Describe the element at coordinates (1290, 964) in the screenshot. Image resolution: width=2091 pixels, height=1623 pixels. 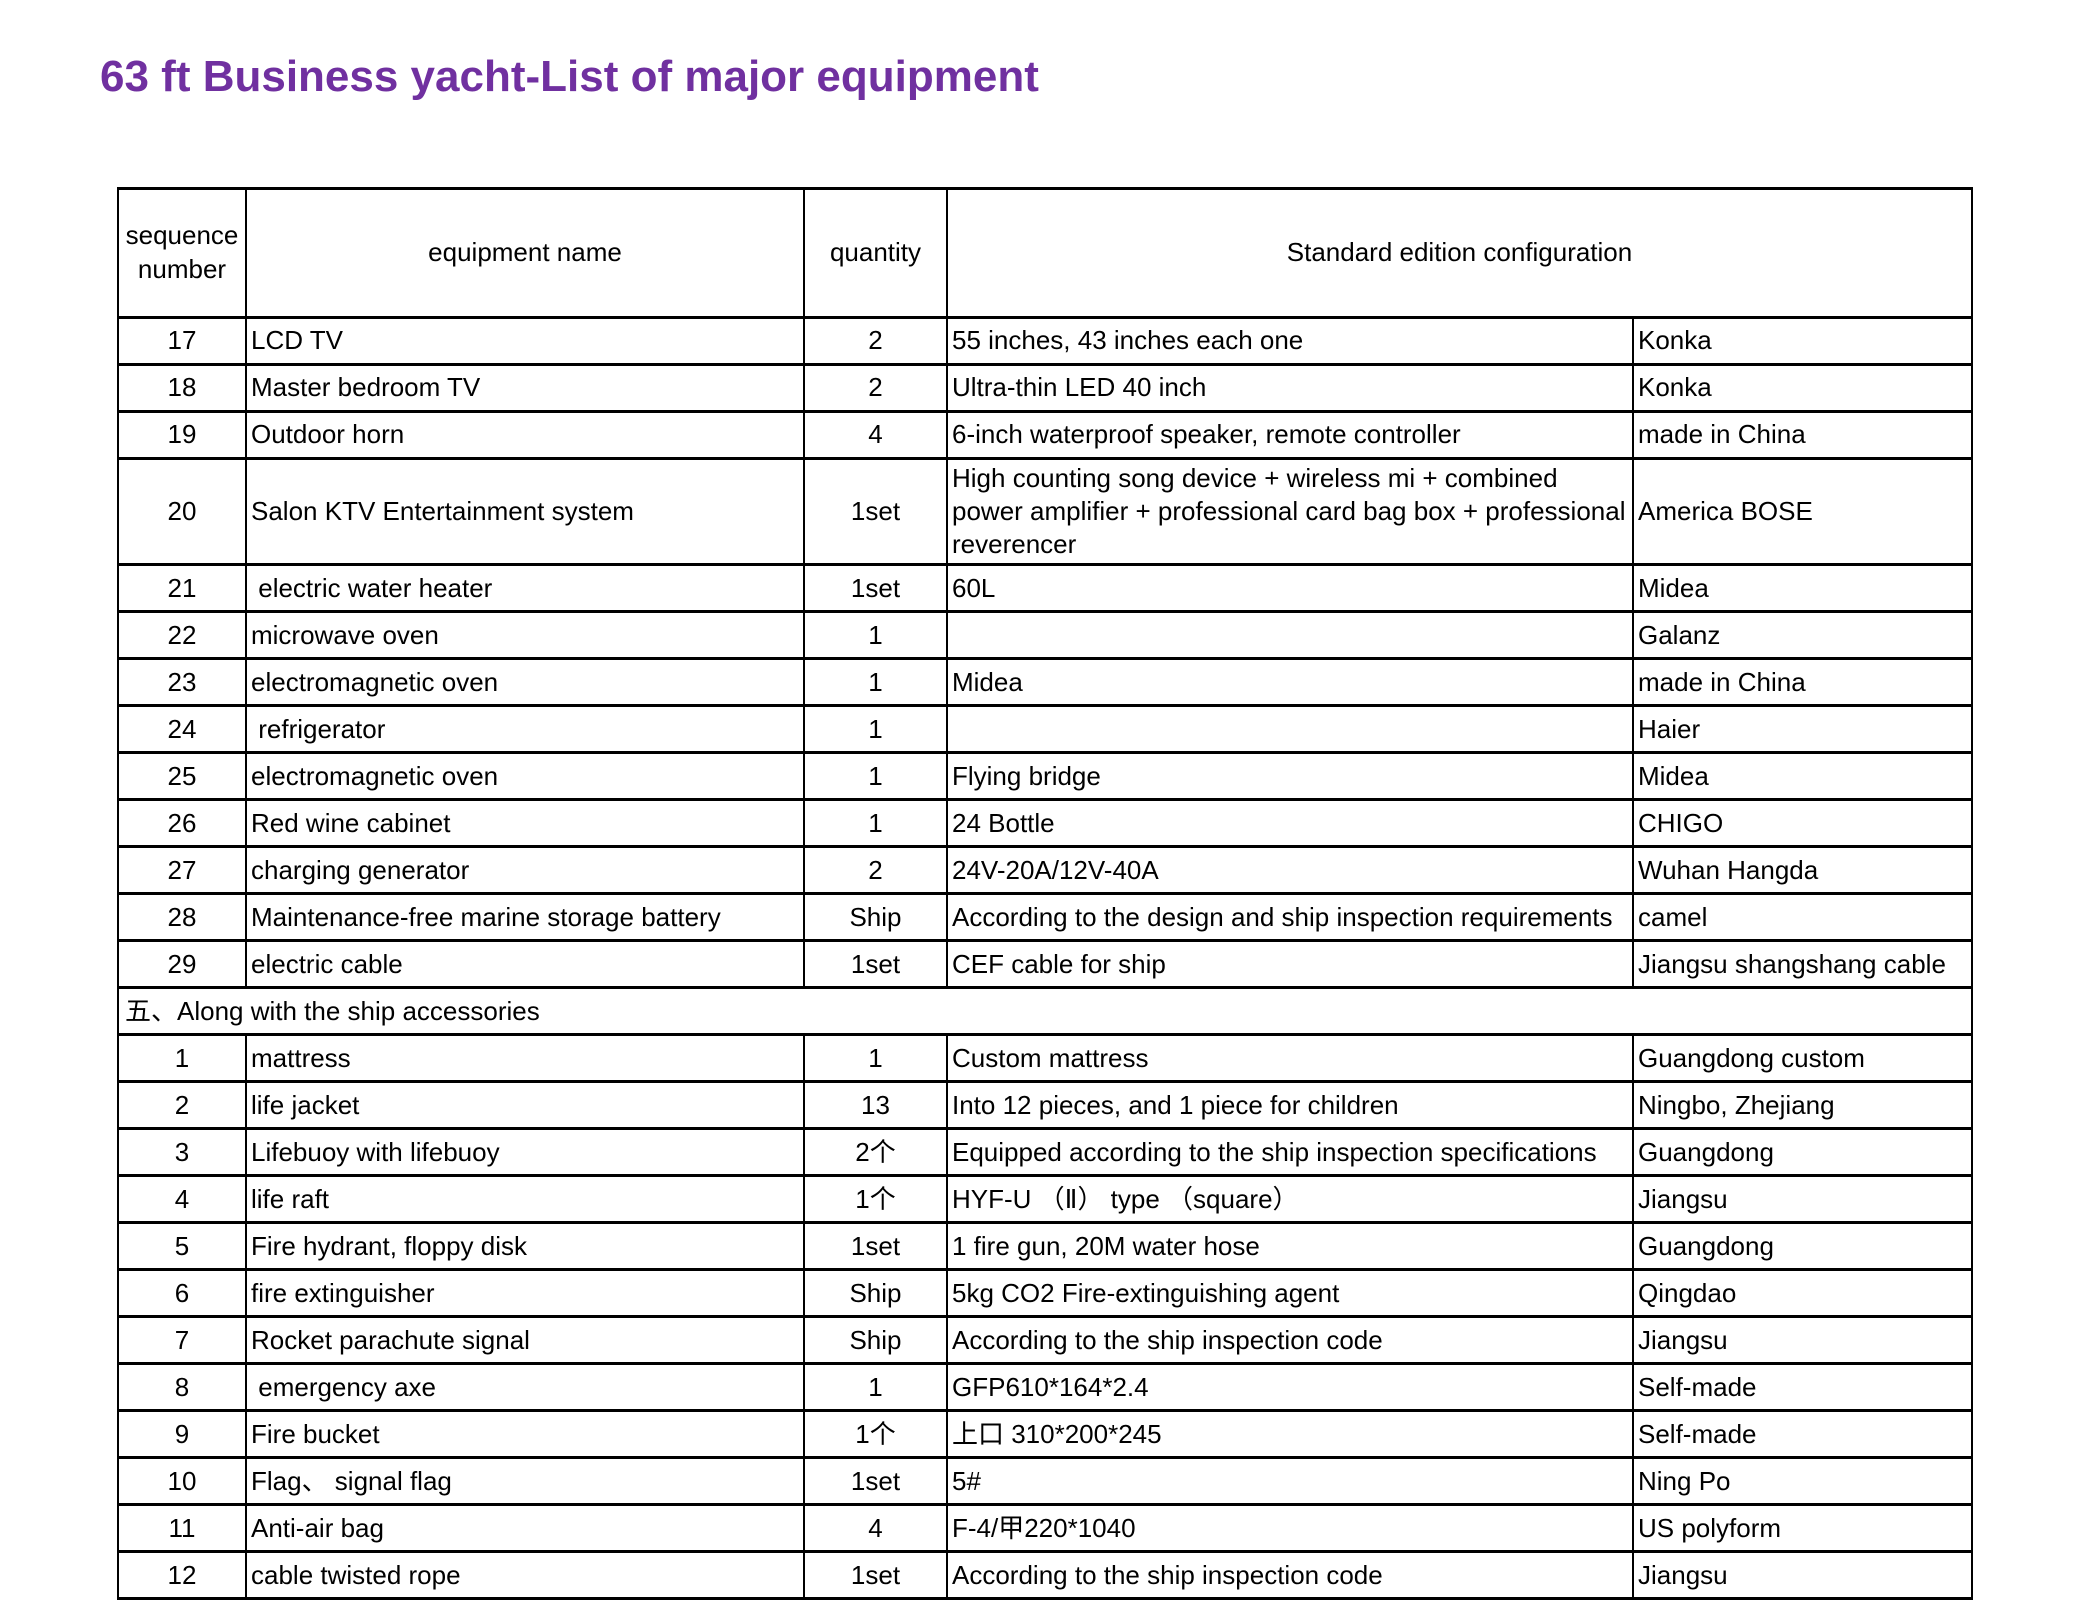
I see `cell-configuration: CEF cable for ship` at that location.